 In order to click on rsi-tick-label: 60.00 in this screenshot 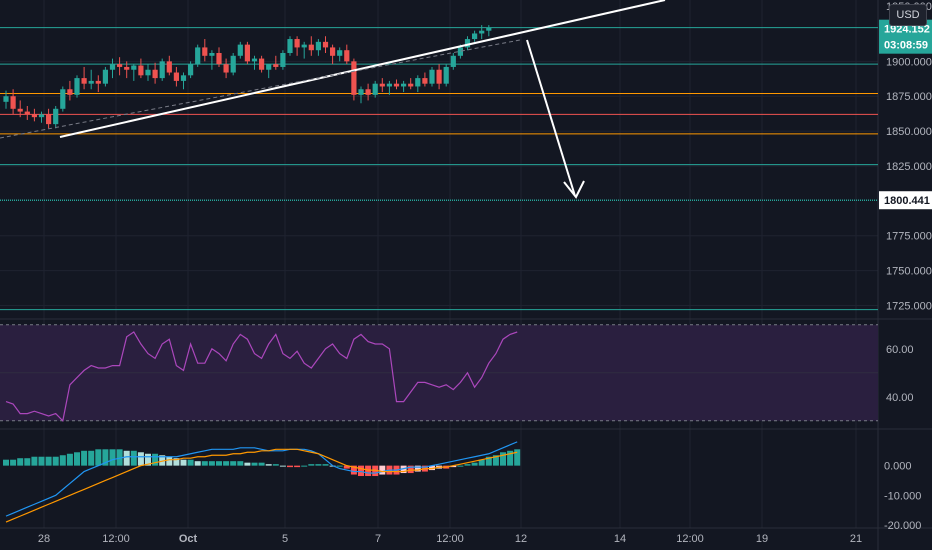, I will do `click(900, 350)`.